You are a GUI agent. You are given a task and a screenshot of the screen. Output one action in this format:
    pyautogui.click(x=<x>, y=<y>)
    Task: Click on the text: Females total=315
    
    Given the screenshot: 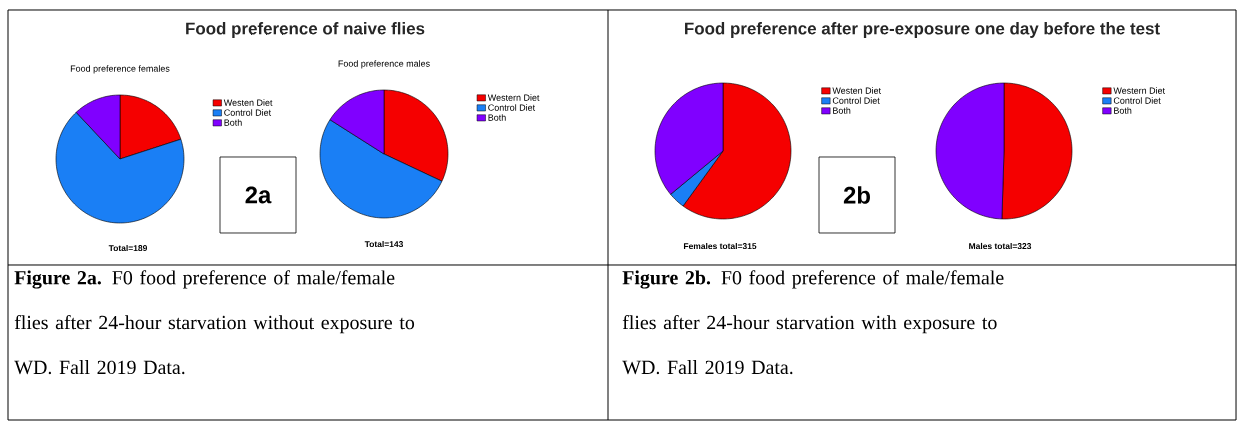 What is the action you would take?
    pyautogui.click(x=720, y=246)
    